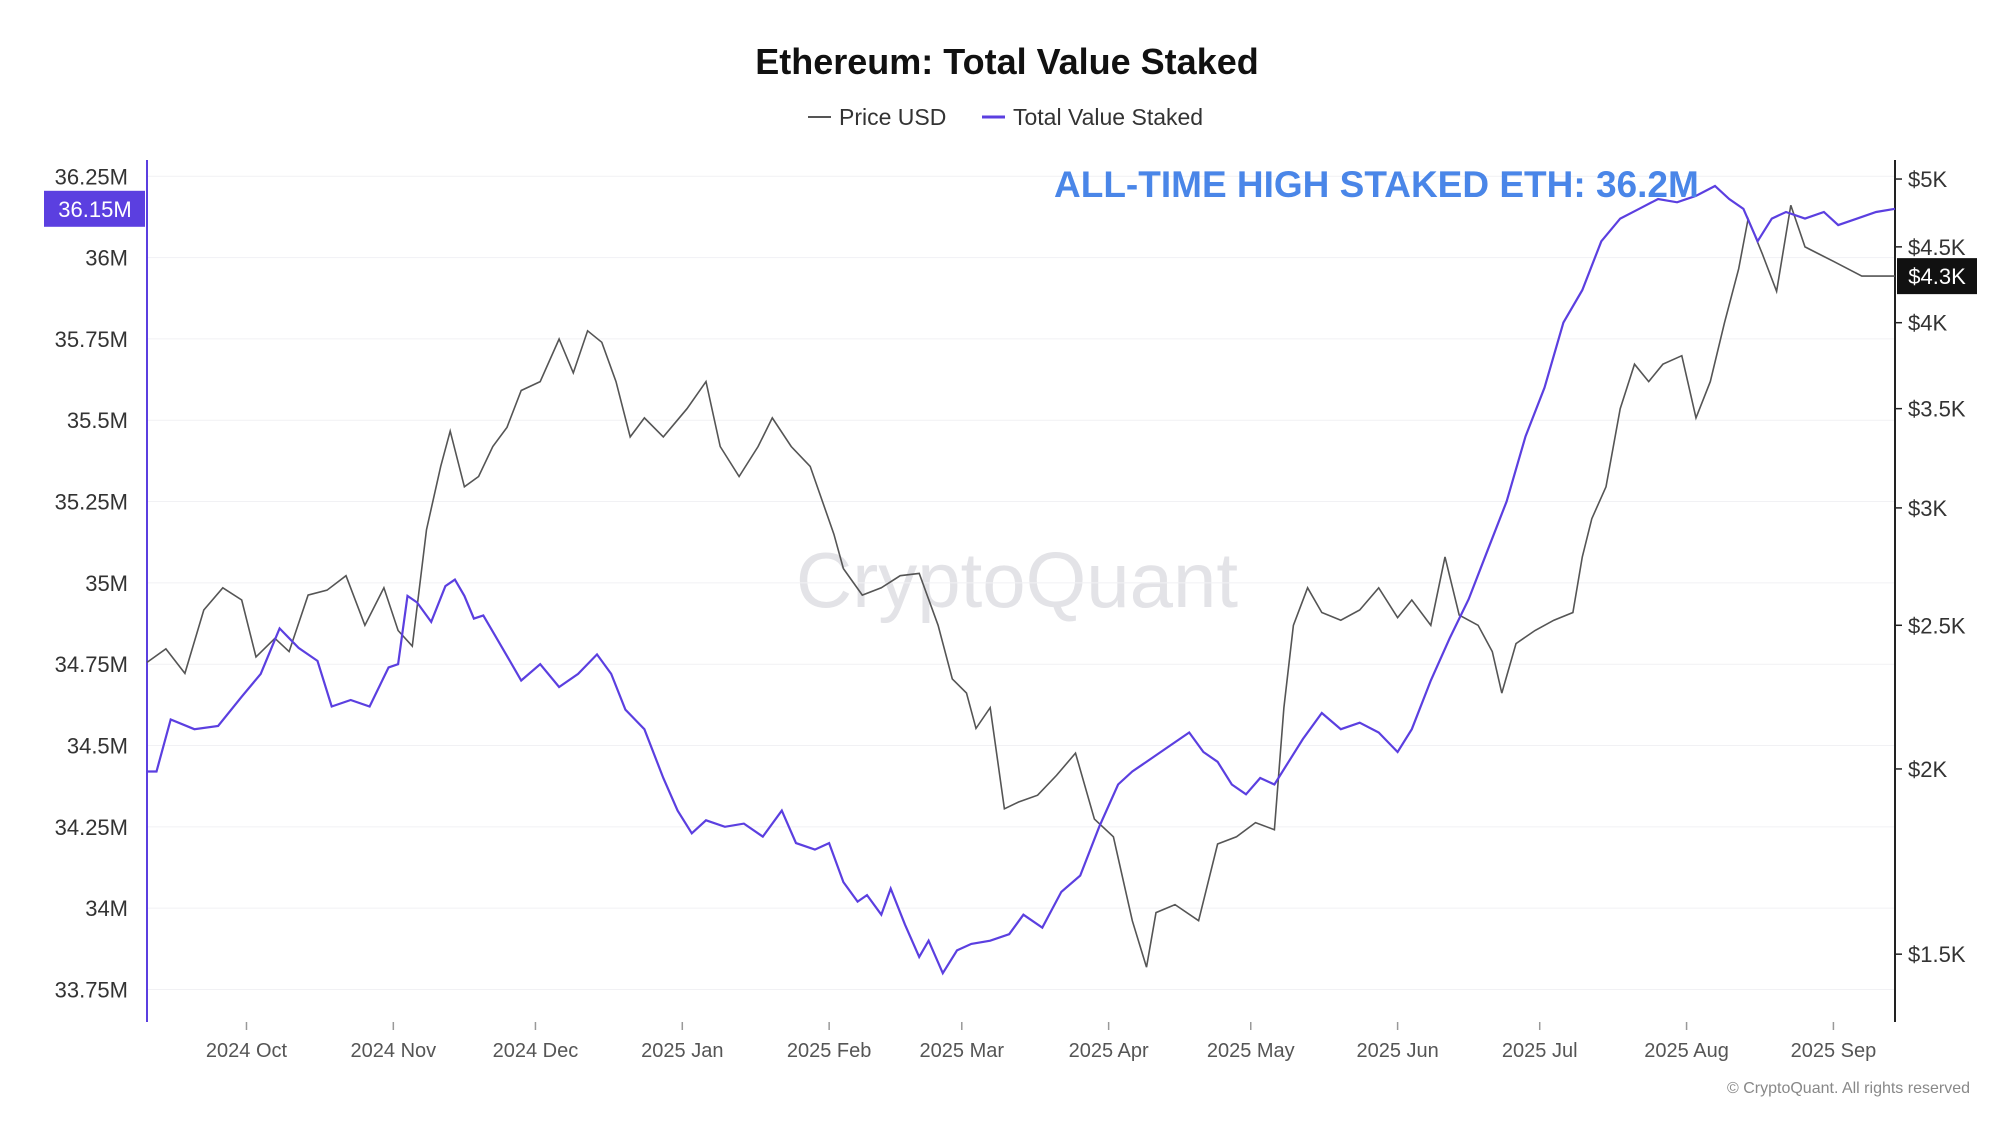  I want to click on left-tick-label: 36.25M, so click(91, 176).